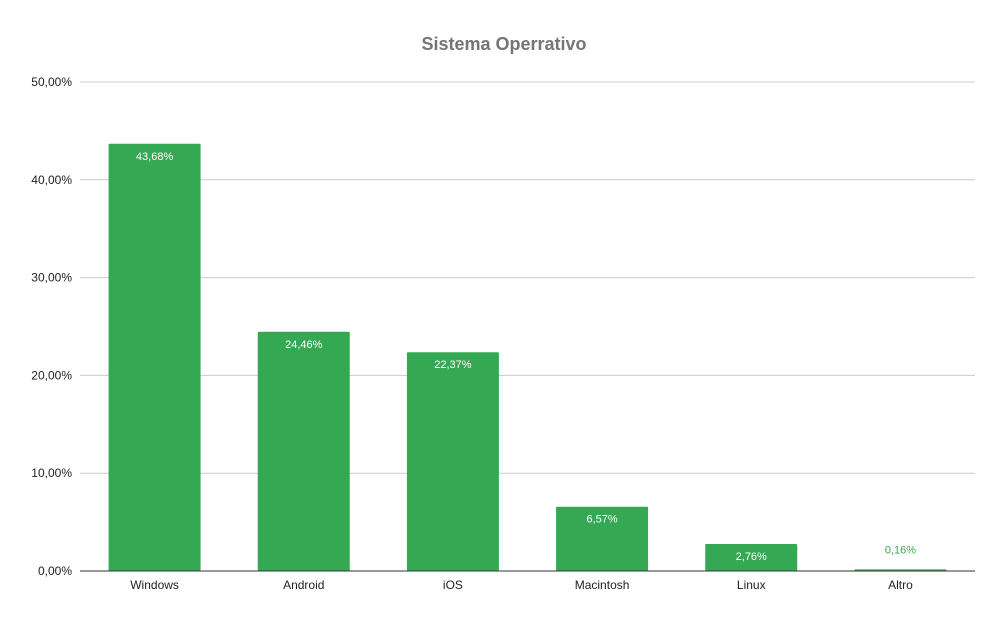  What do you see at coordinates (155, 157) in the screenshot?
I see `data-label: 43,68%` at bounding box center [155, 157].